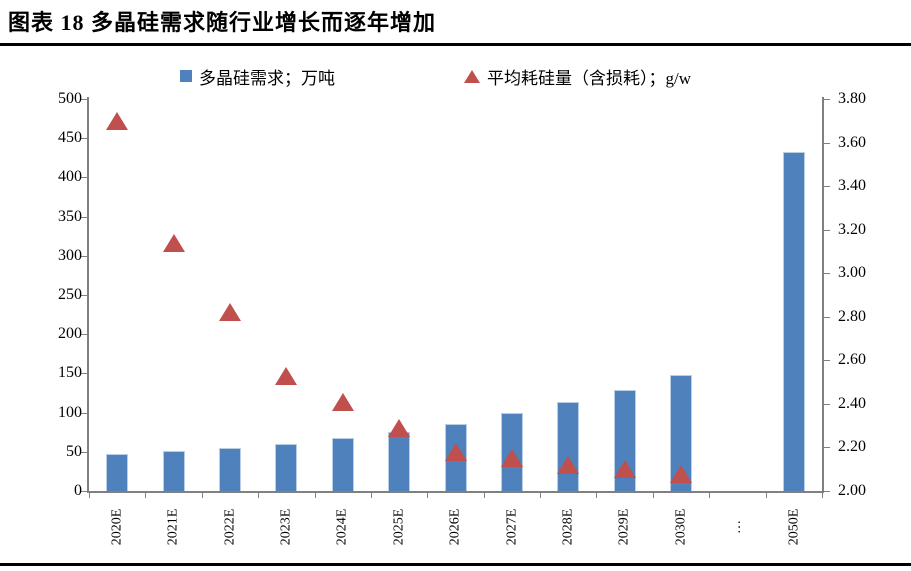 The height and width of the screenshot is (571, 911). What do you see at coordinates (117, 120) in the screenshot?
I see `triangle-marker-2020E` at bounding box center [117, 120].